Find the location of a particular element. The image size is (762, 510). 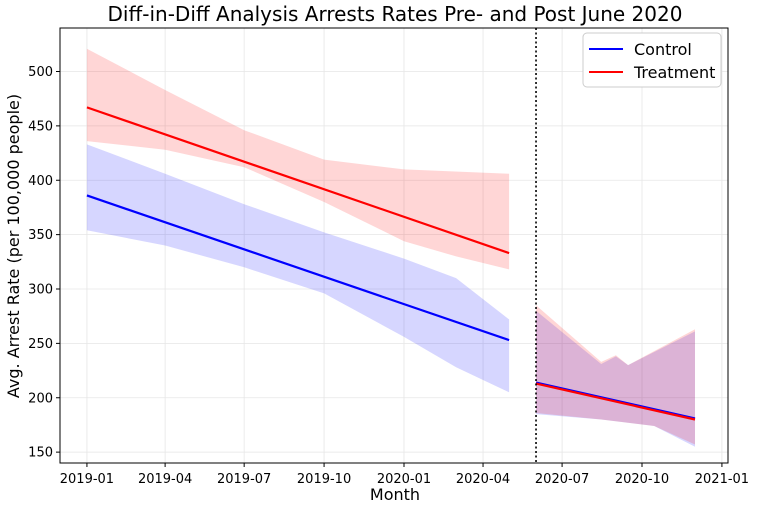

x-tick-label: 2020-10 is located at coordinates (642, 479).